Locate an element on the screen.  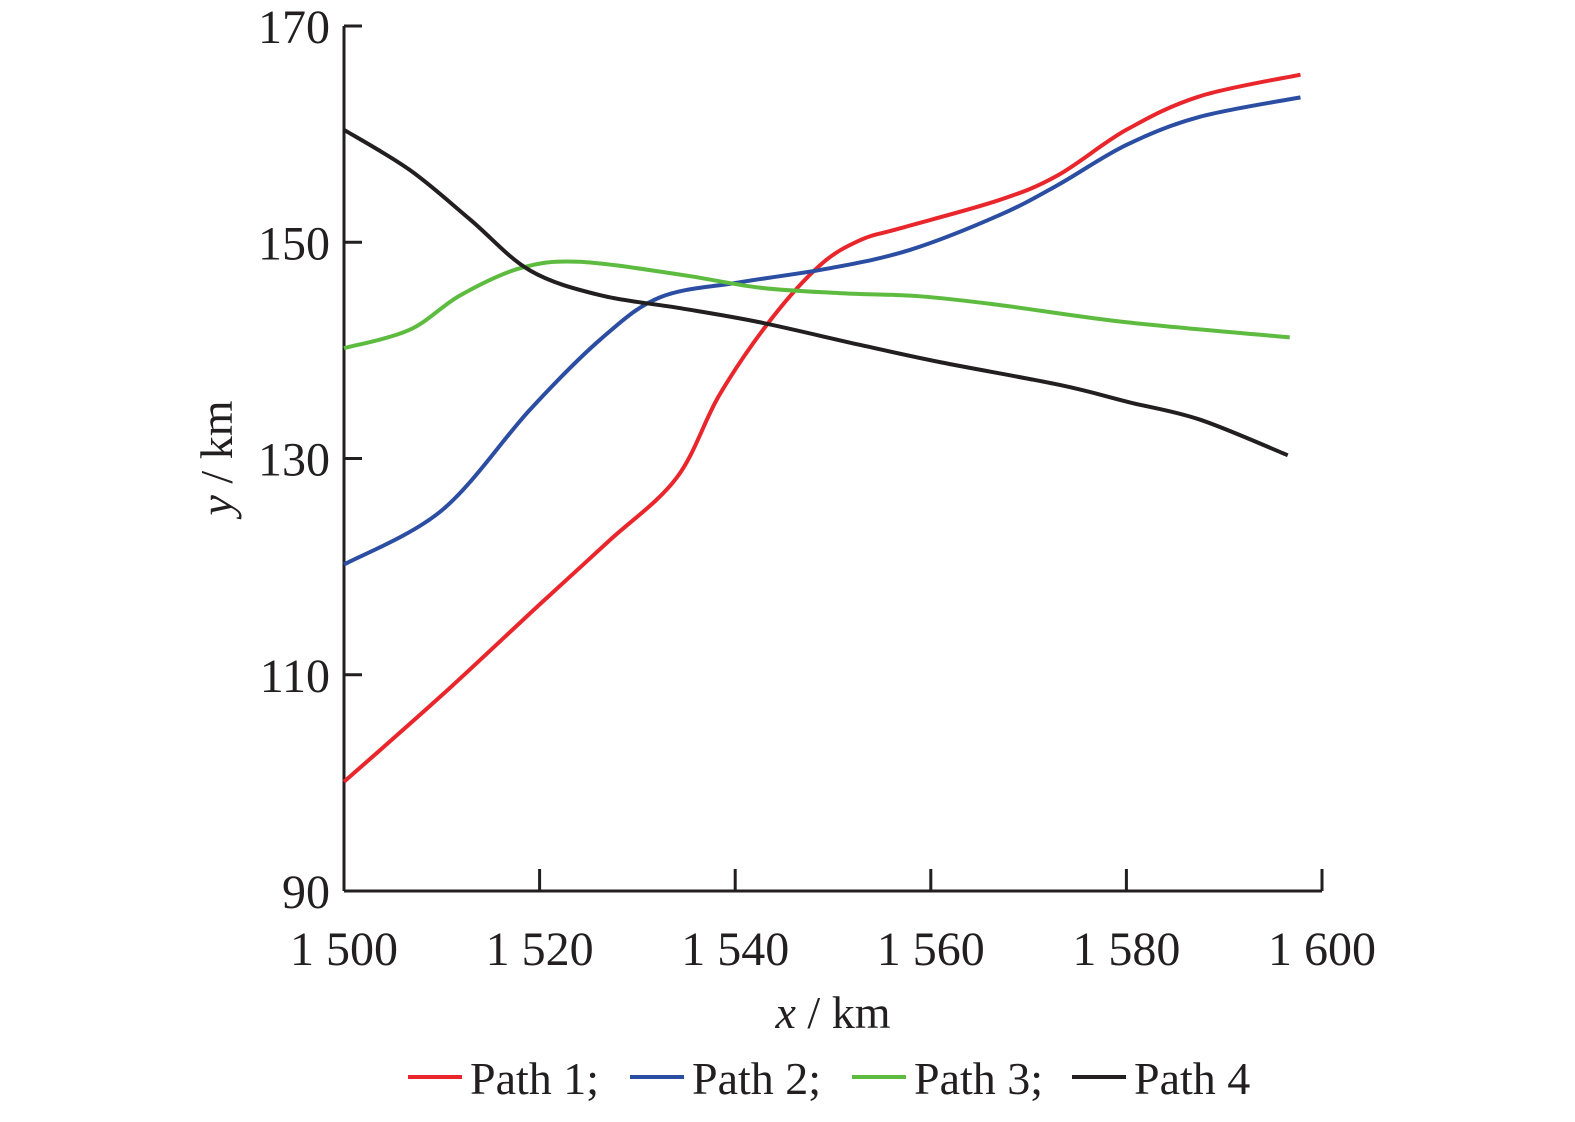
legend-item-path-3: Path 3; is located at coordinates (947, 1078).